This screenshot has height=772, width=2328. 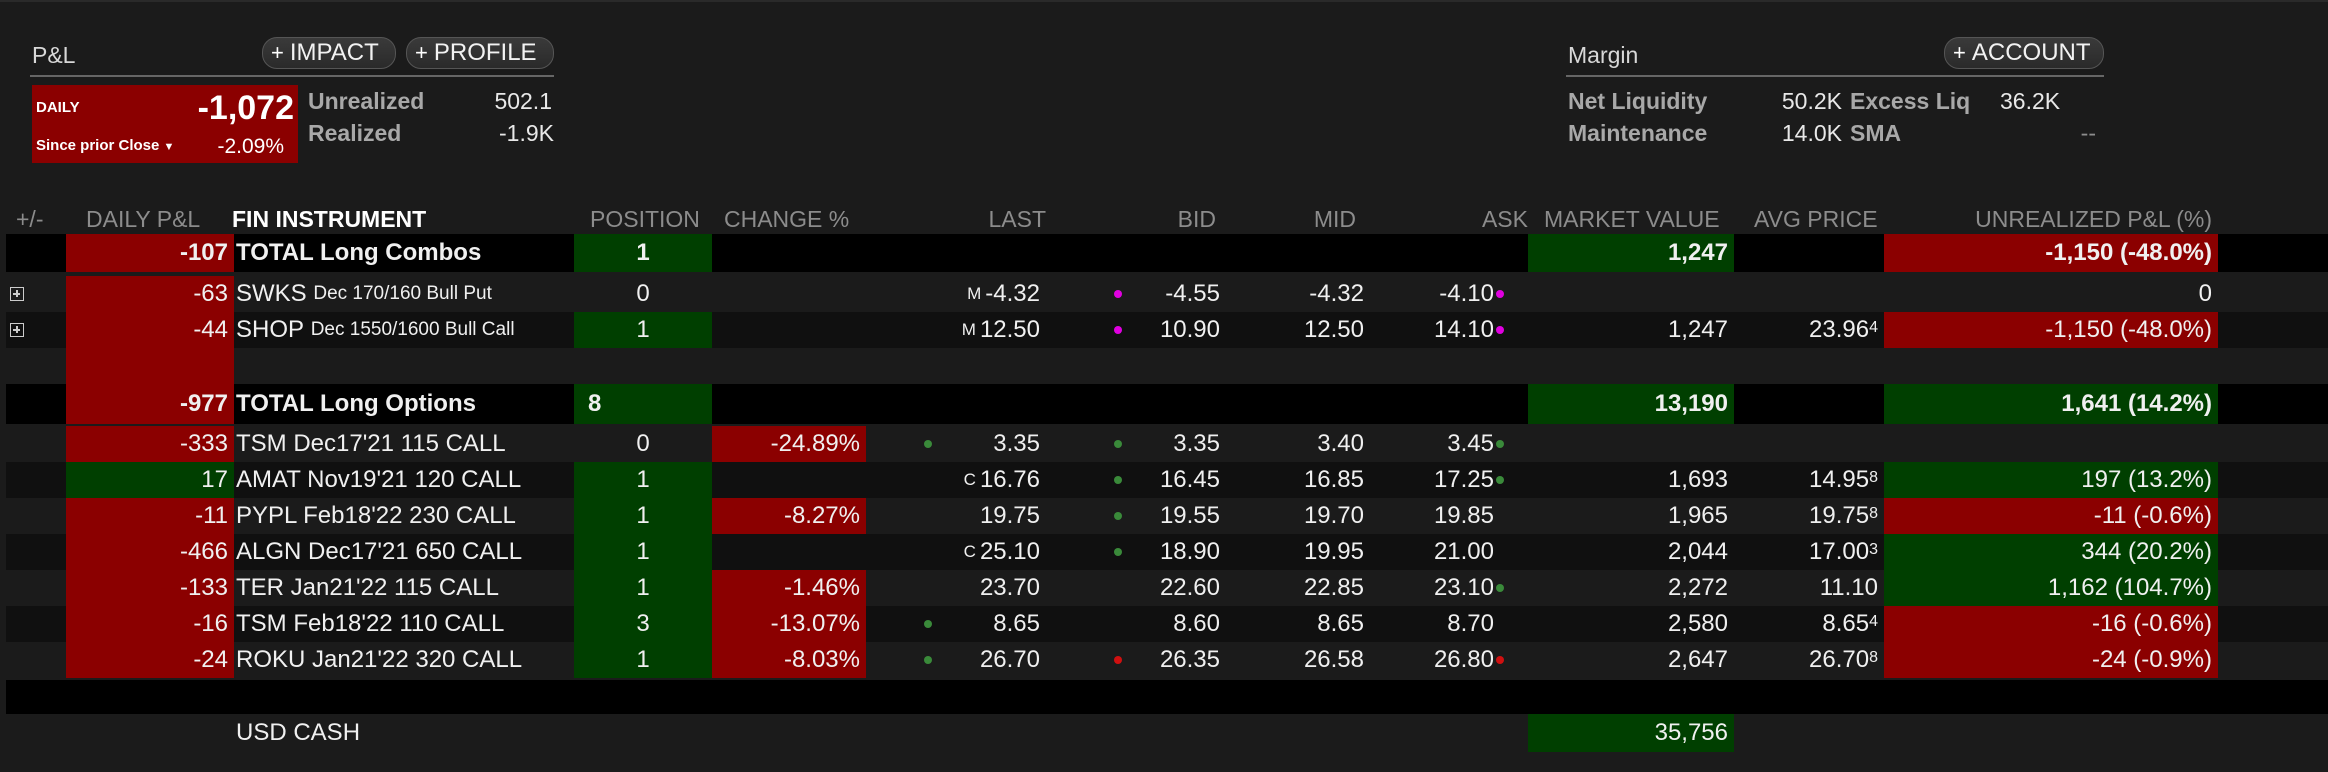 I want to click on position-cell: 1, so click(x=643, y=516).